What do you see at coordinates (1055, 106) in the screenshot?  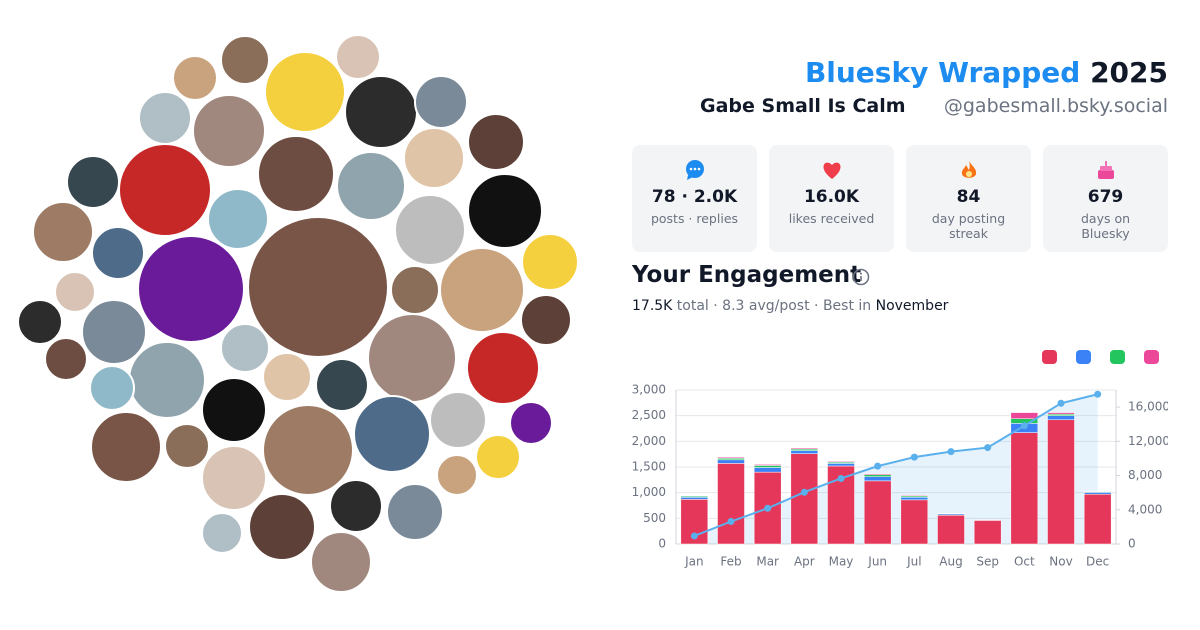 I see `handle: @gabesmall.bsky.social` at bounding box center [1055, 106].